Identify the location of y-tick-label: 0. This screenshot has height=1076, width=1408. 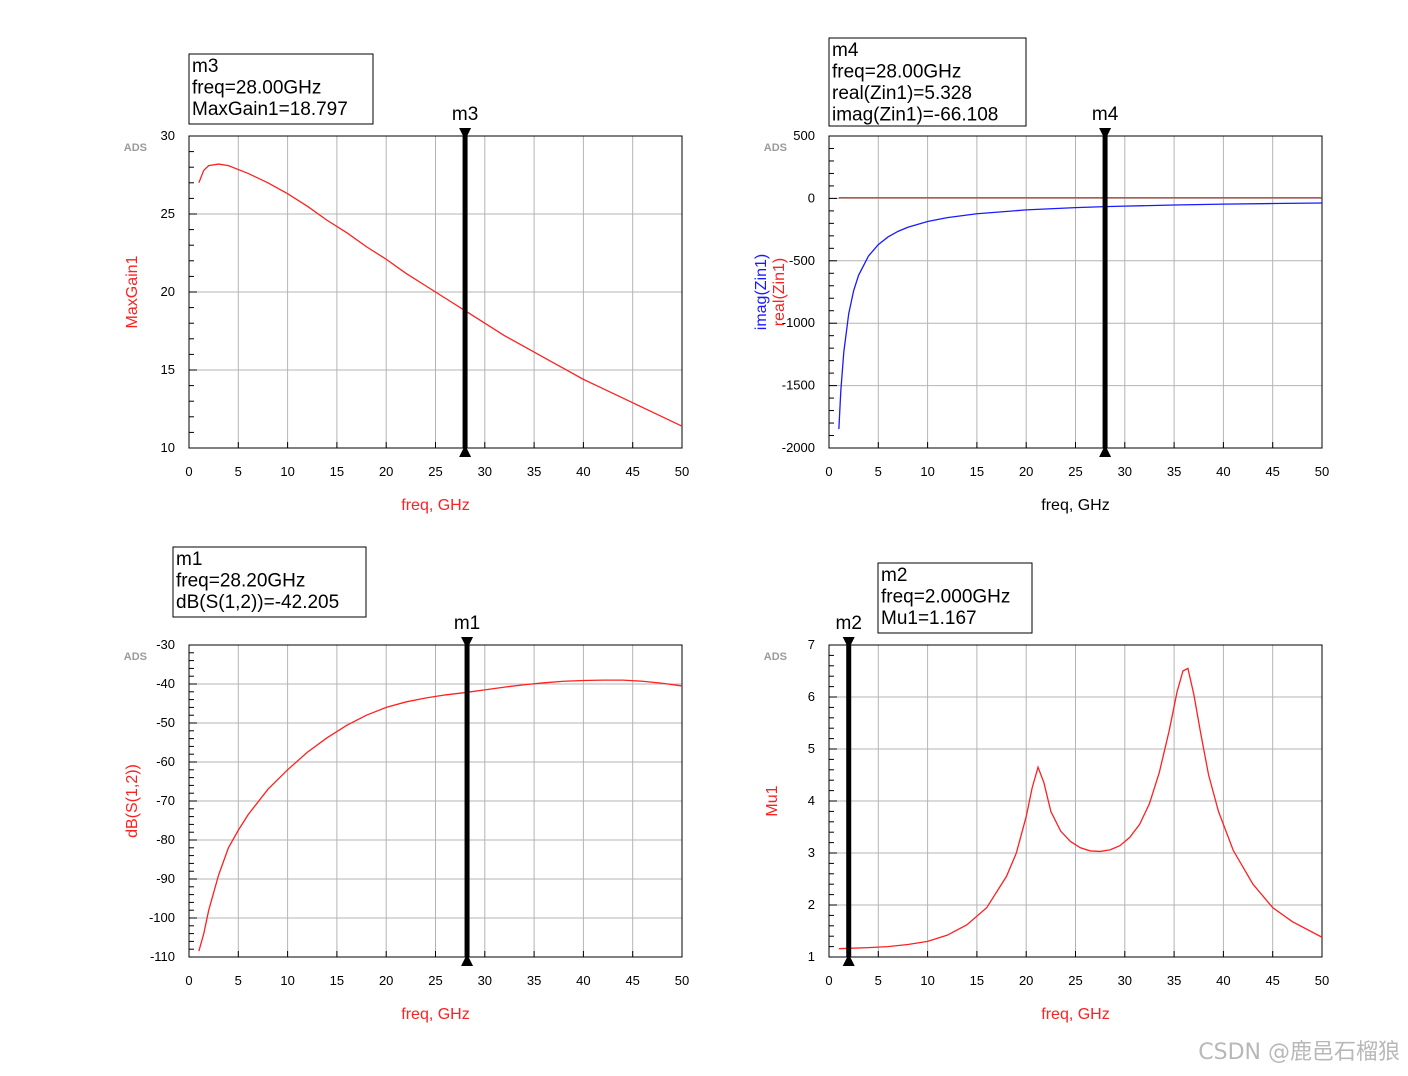
(811, 197).